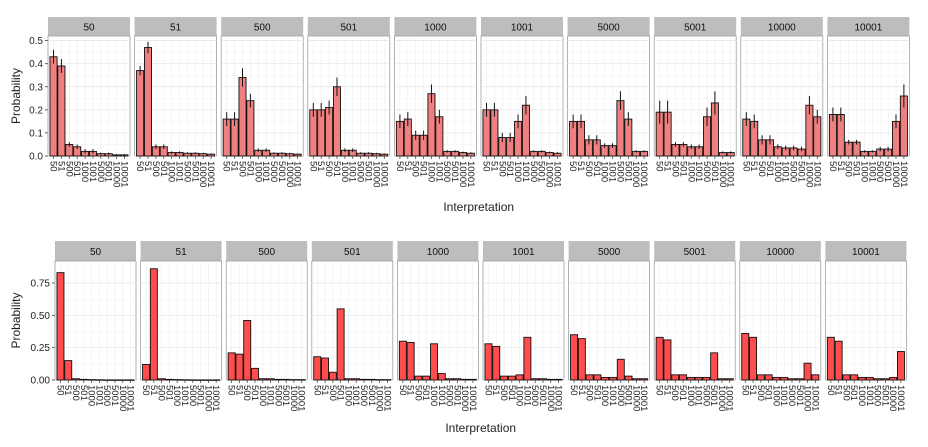 The height and width of the screenshot is (447, 928). What do you see at coordinates (36, 87) in the screenshot?
I see `y-tick-label: 0.3` at bounding box center [36, 87].